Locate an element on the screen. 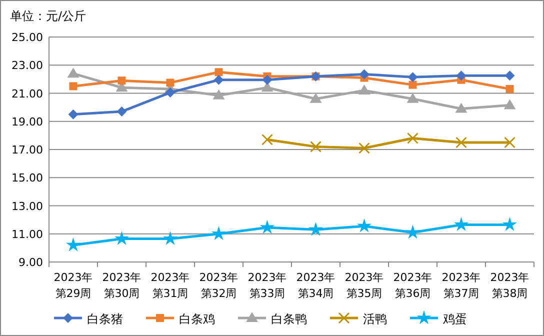 The image size is (544, 336). y-tick-label: 11.00 is located at coordinates (27, 234).